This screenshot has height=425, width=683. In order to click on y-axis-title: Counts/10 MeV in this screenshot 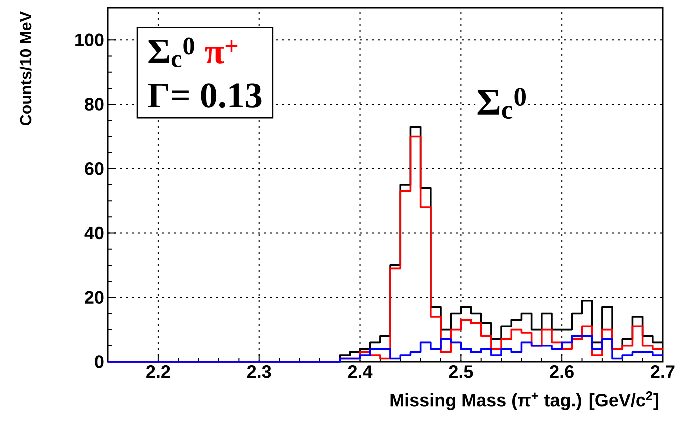, I will do `click(26, 69)`.